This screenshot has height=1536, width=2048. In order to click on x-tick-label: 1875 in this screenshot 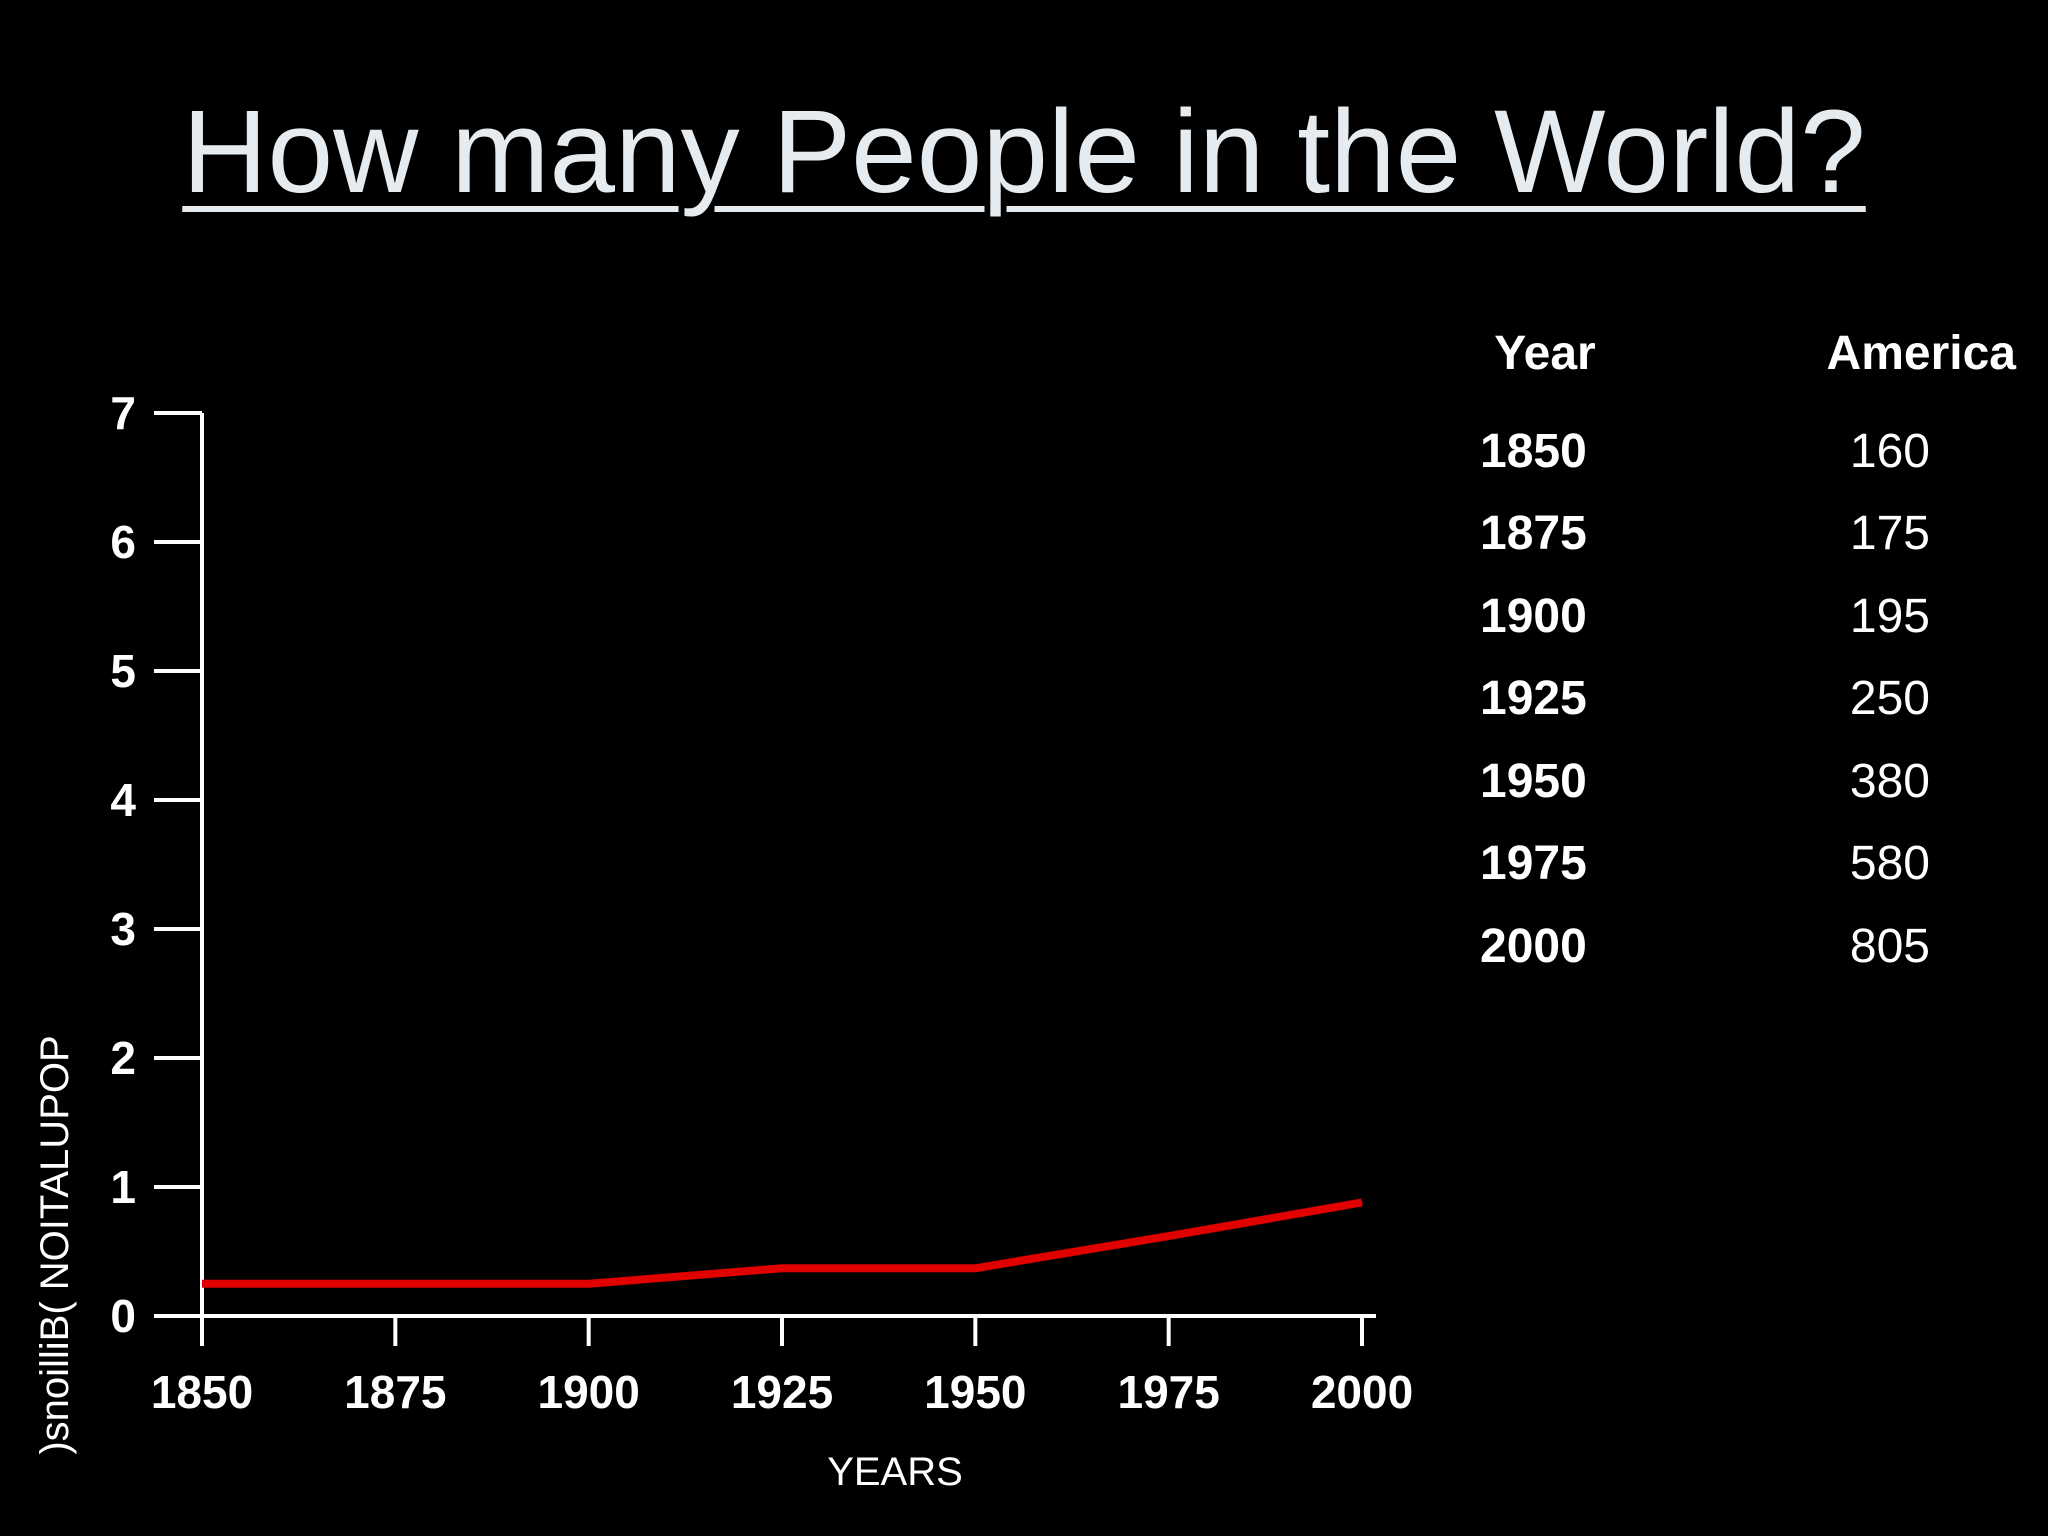, I will do `click(395, 1392)`.